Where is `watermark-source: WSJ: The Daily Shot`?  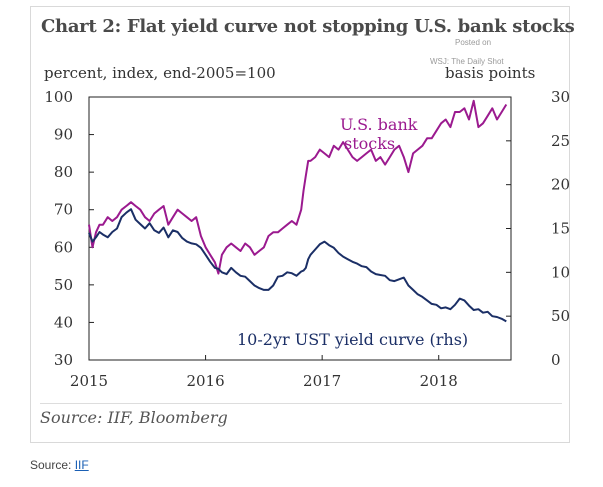 watermark-source: WSJ: The Daily Shot is located at coordinates (467, 61).